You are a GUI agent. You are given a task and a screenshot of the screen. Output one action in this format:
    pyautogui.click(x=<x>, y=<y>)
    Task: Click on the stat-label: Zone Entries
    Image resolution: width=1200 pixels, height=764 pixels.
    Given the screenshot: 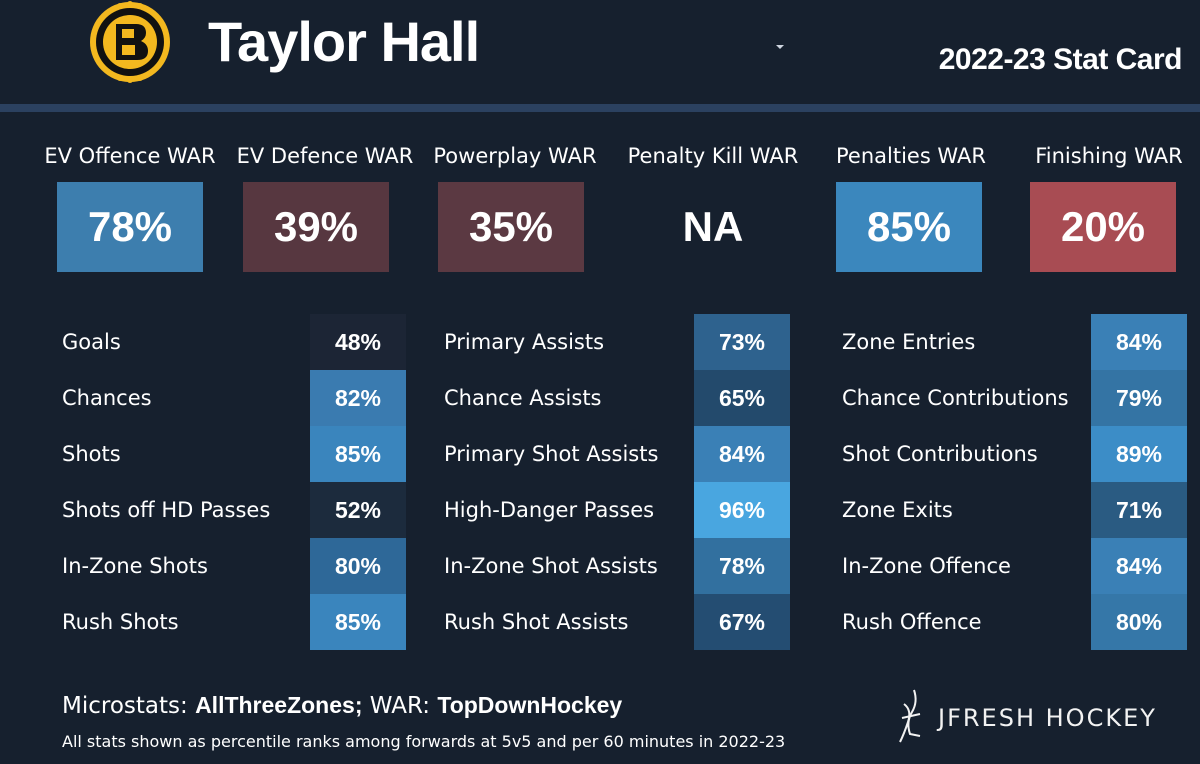 What is the action you would take?
    pyautogui.click(x=909, y=342)
    